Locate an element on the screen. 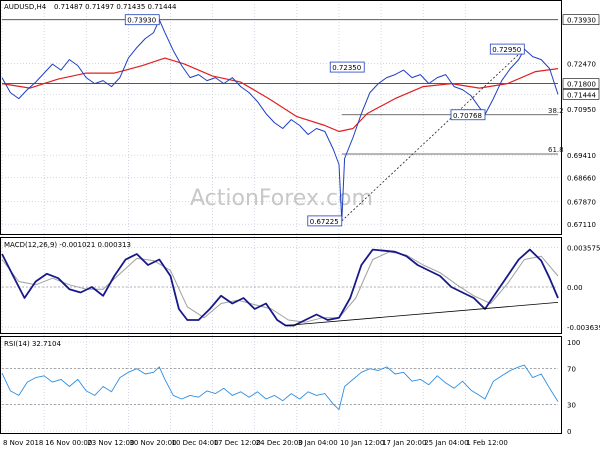 Image resolution: width=600 pixels, height=450 pixels. y-tick-label: 0.69410 is located at coordinates (581, 156).